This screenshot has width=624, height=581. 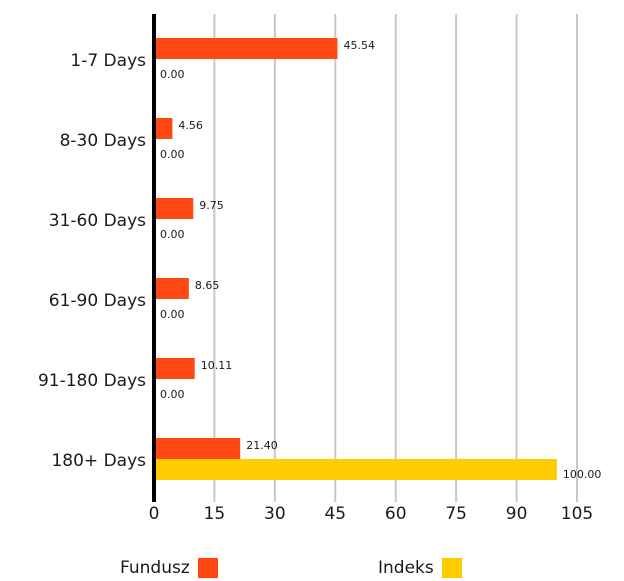 I want to click on x-tick-45: 45, so click(x=335, y=514).